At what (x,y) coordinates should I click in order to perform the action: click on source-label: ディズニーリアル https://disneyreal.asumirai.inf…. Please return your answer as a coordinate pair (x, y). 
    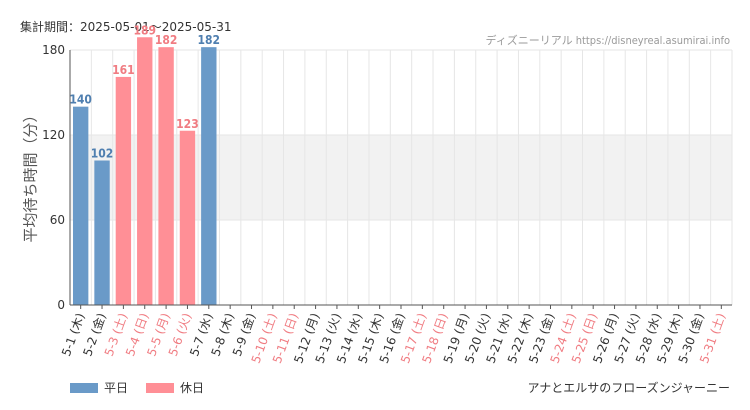
    Looking at the image, I should click on (607, 40).